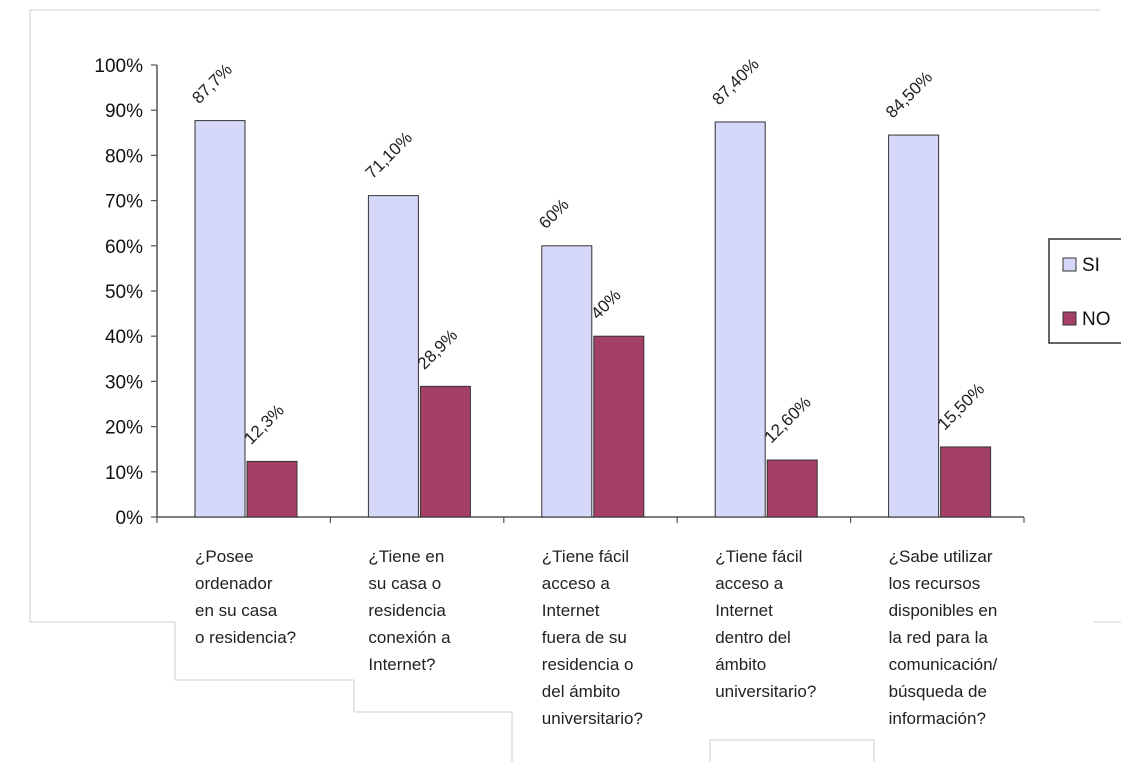 Image resolution: width=1121 pixels, height=762 pixels. What do you see at coordinates (1096, 319) in the screenshot?
I see `legend-label-no: NO` at bounding box center [1096, 319].